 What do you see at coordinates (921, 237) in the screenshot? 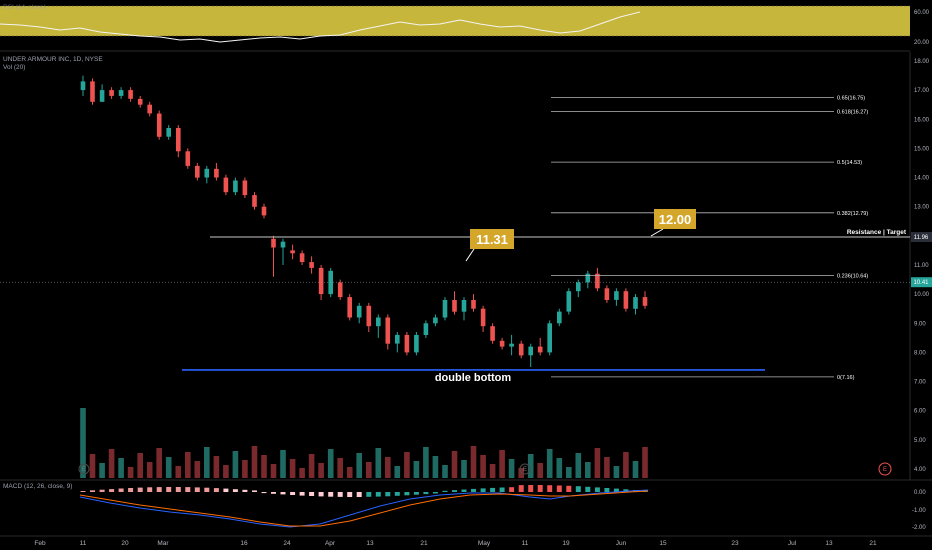
I see `resistance-price-tag` at bounding box center [921, 237].